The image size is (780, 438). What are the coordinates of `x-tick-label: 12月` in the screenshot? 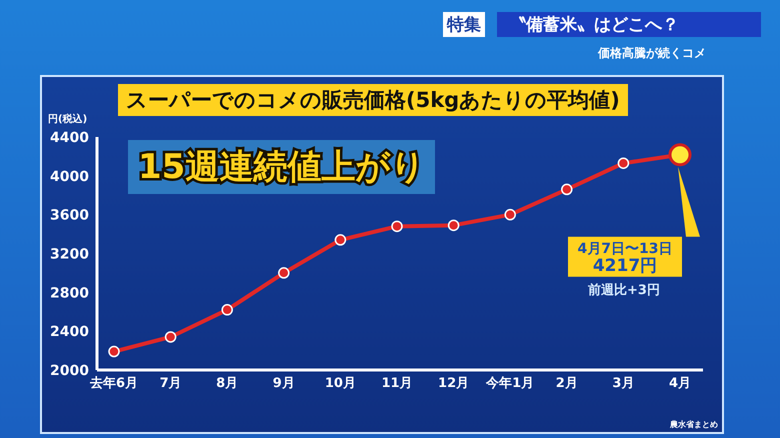 It's located at (454, 384).